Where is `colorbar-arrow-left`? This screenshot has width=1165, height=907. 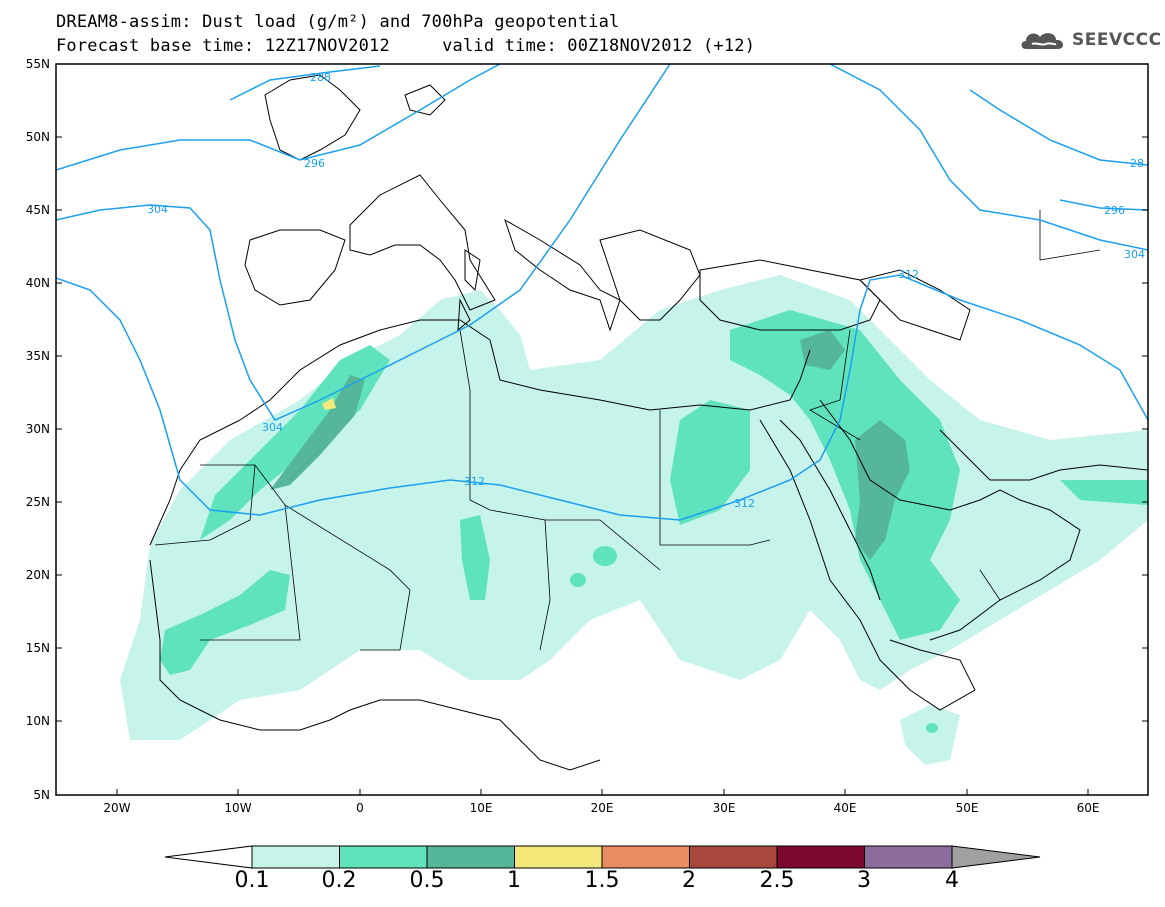 colorbar-arrow-left is located at coordinates (208, 857).